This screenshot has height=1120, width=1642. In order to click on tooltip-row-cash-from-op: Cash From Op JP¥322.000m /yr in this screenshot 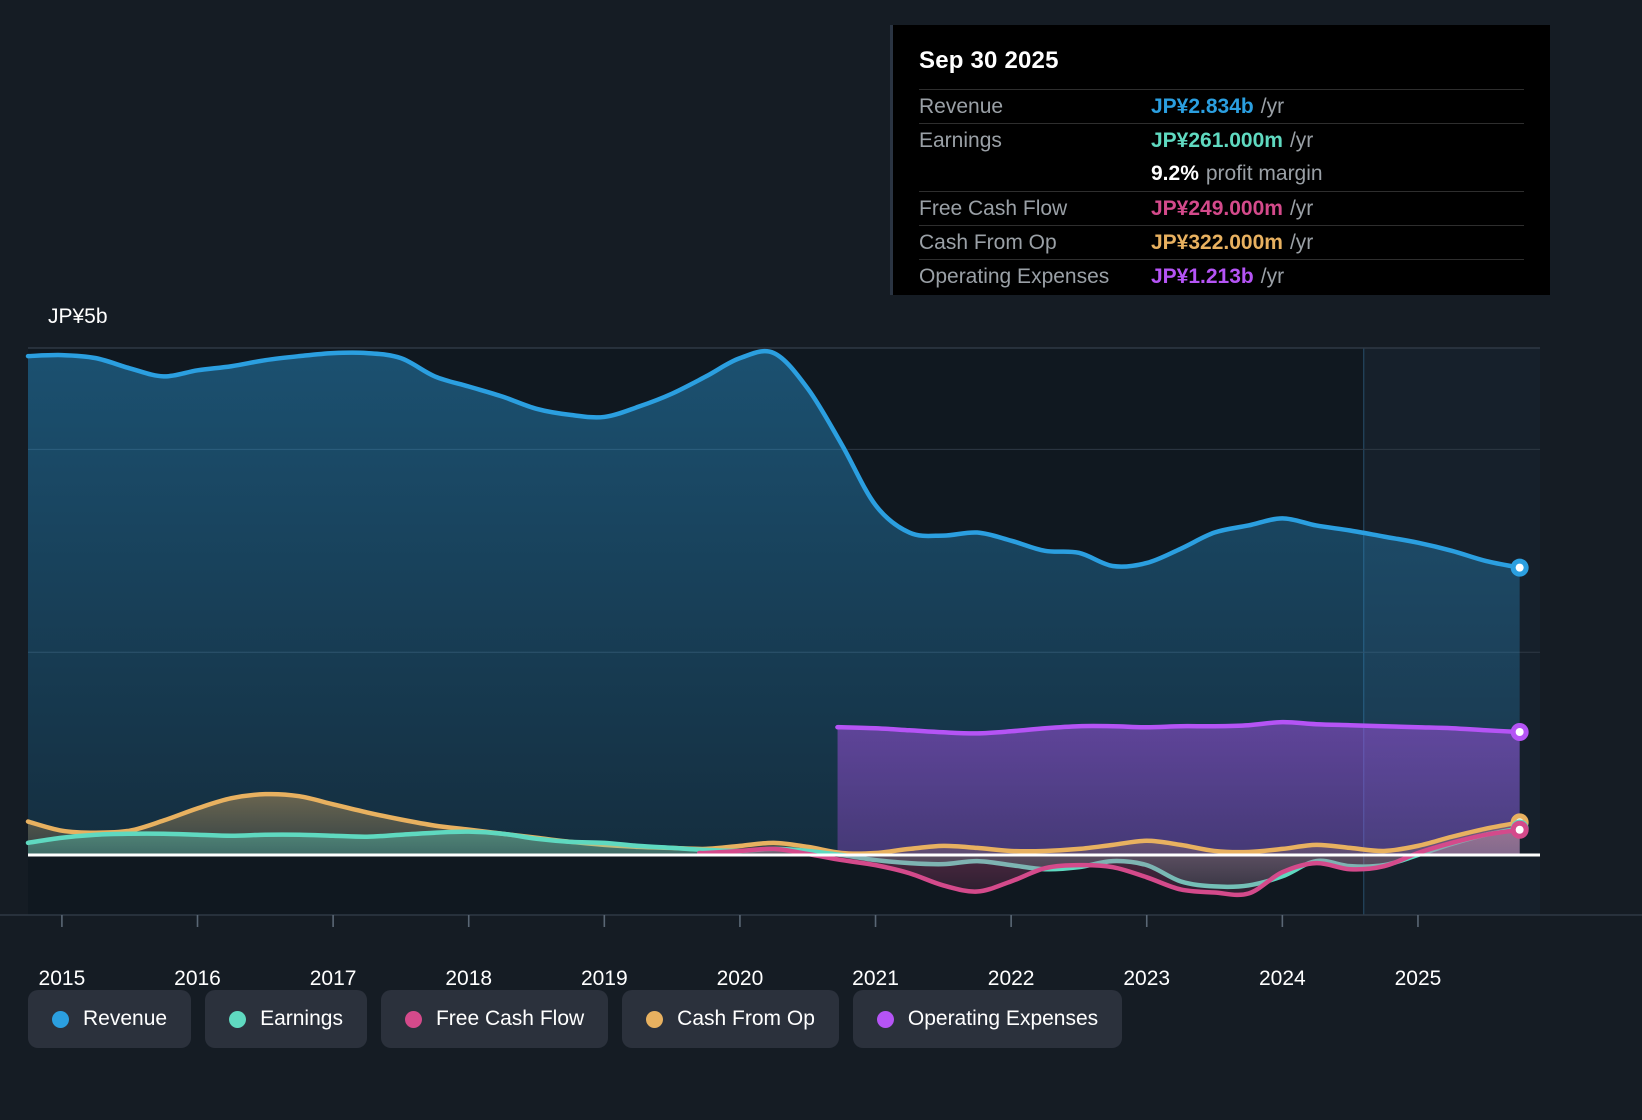, I will do `click(1221, 242)`.